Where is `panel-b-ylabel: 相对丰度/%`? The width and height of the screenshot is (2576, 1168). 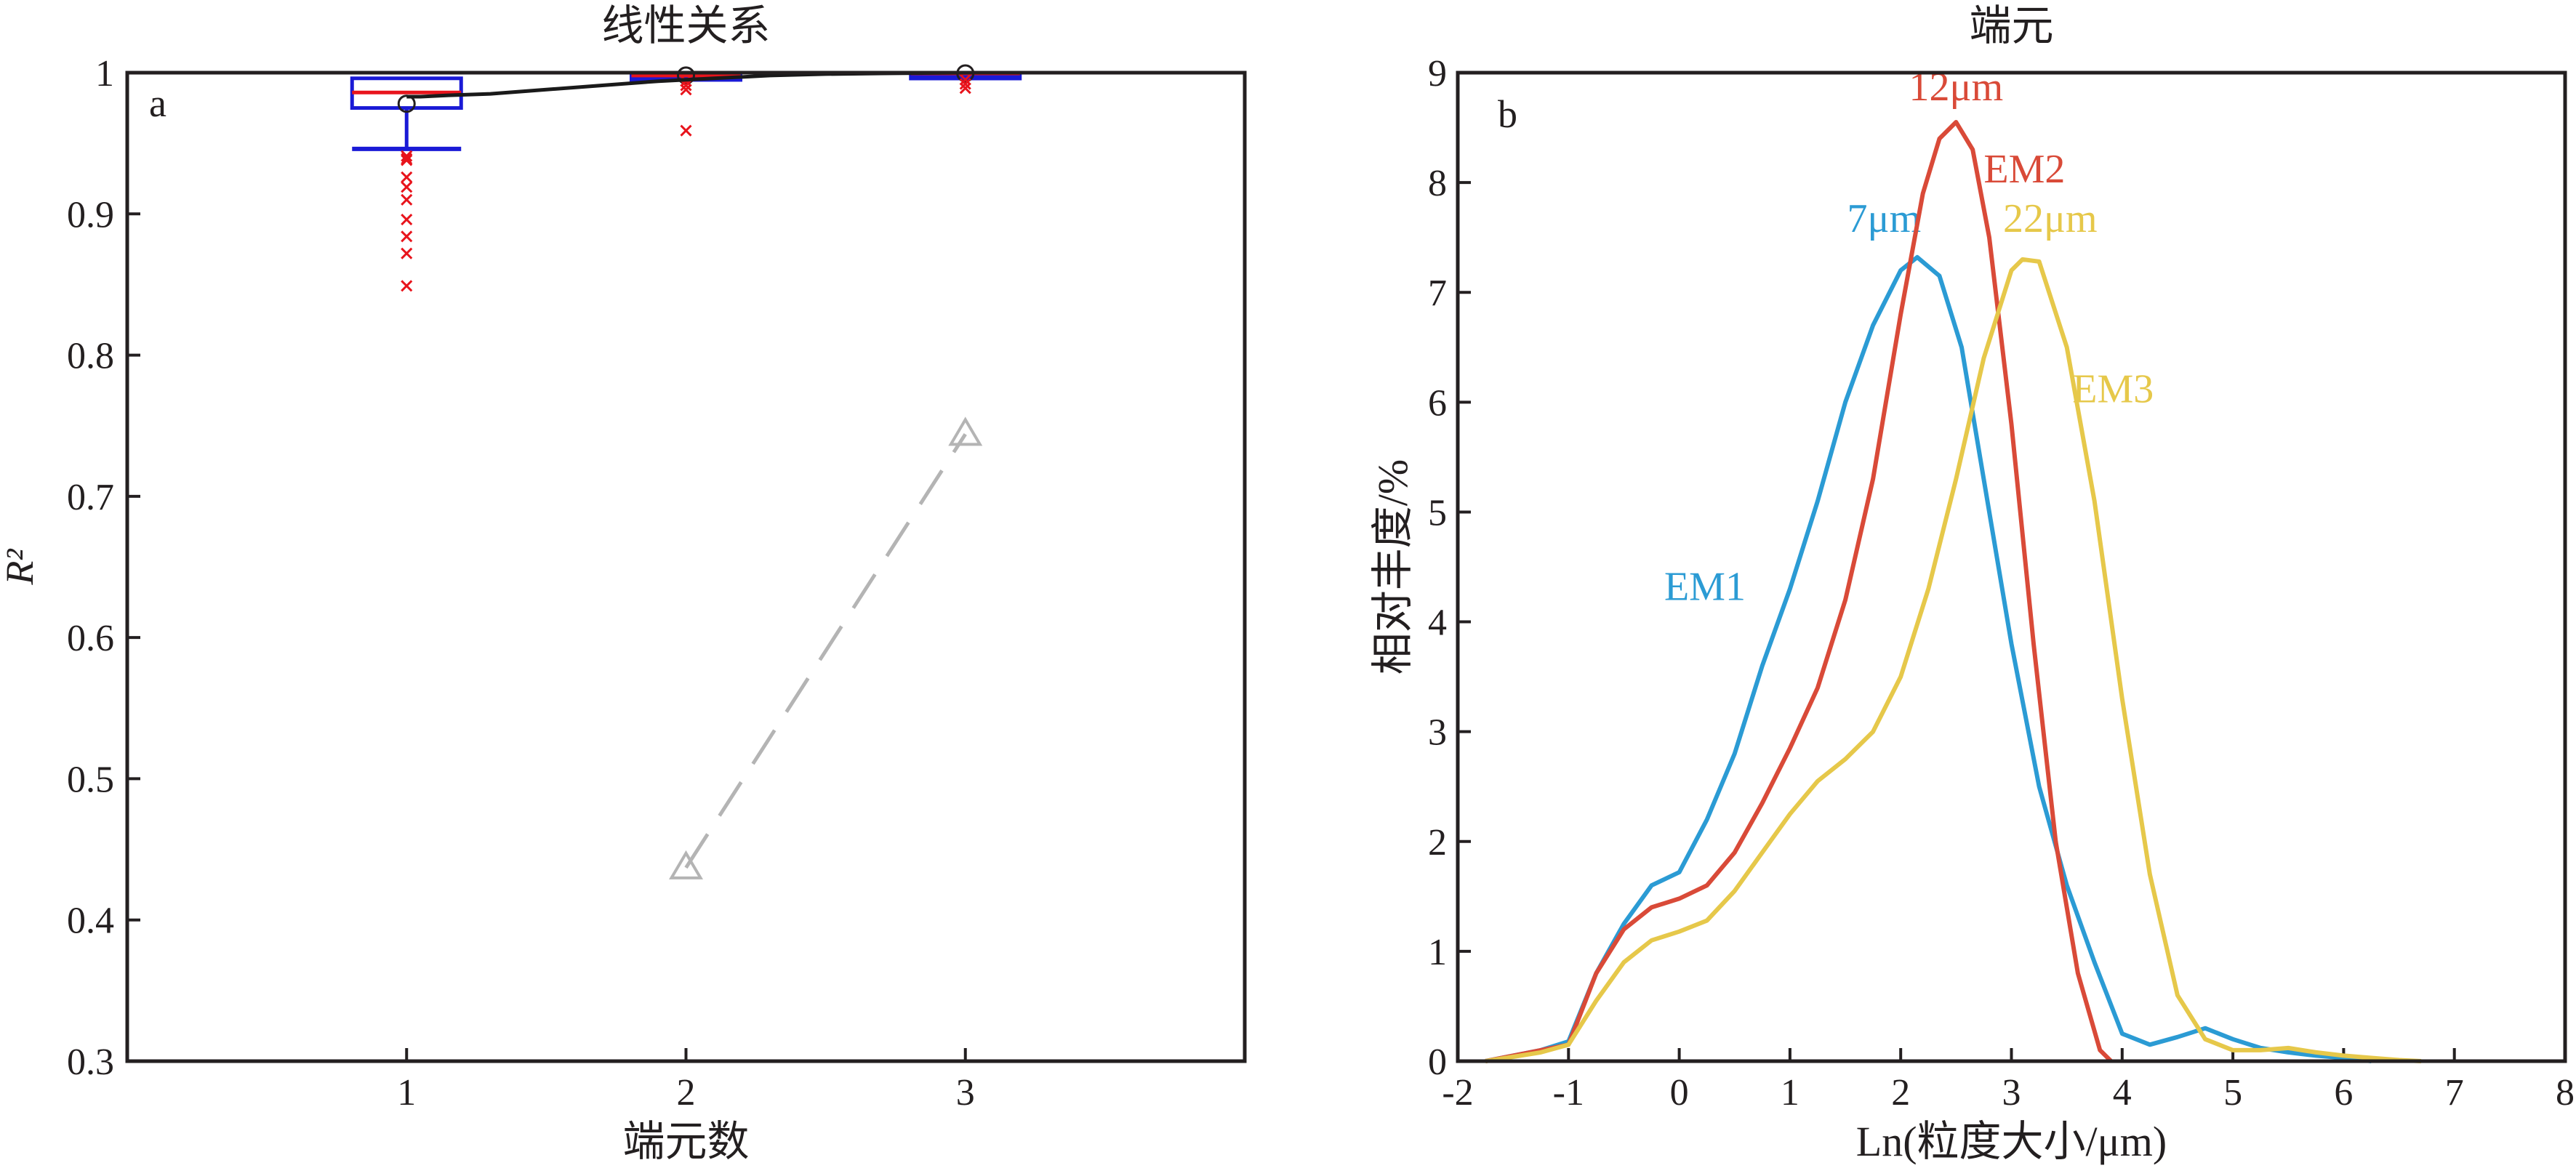 panel-b-ylabel: 相对丰度/% is located at coordinates (1392, 566).